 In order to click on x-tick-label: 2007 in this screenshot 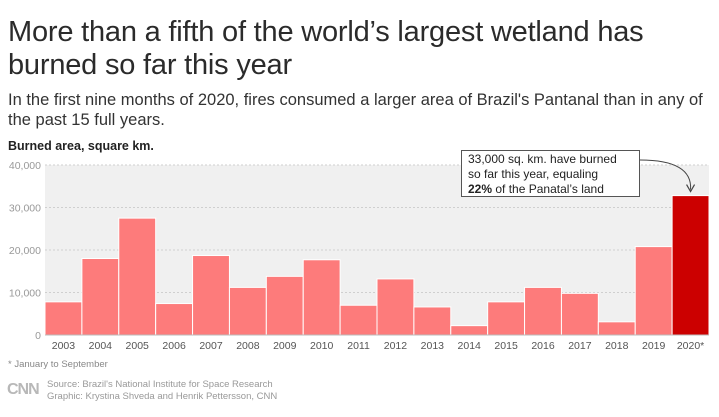, I will do `click(211, 346)`.